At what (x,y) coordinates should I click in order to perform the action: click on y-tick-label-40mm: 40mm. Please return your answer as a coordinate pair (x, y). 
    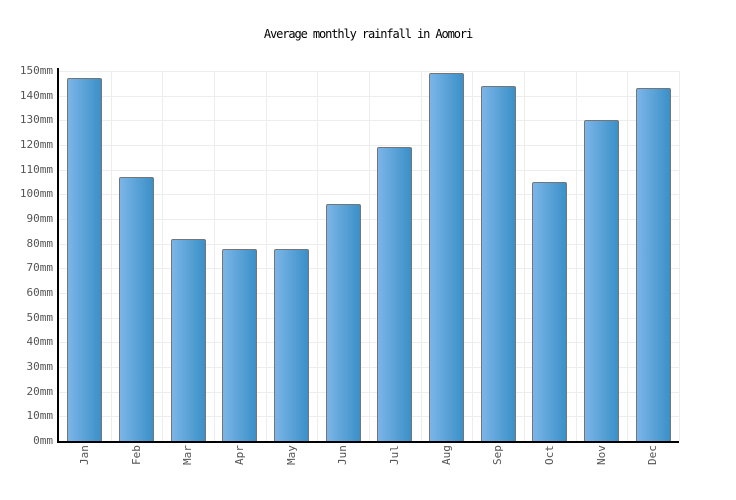
    Looking at the image, I should click on (40, 341).